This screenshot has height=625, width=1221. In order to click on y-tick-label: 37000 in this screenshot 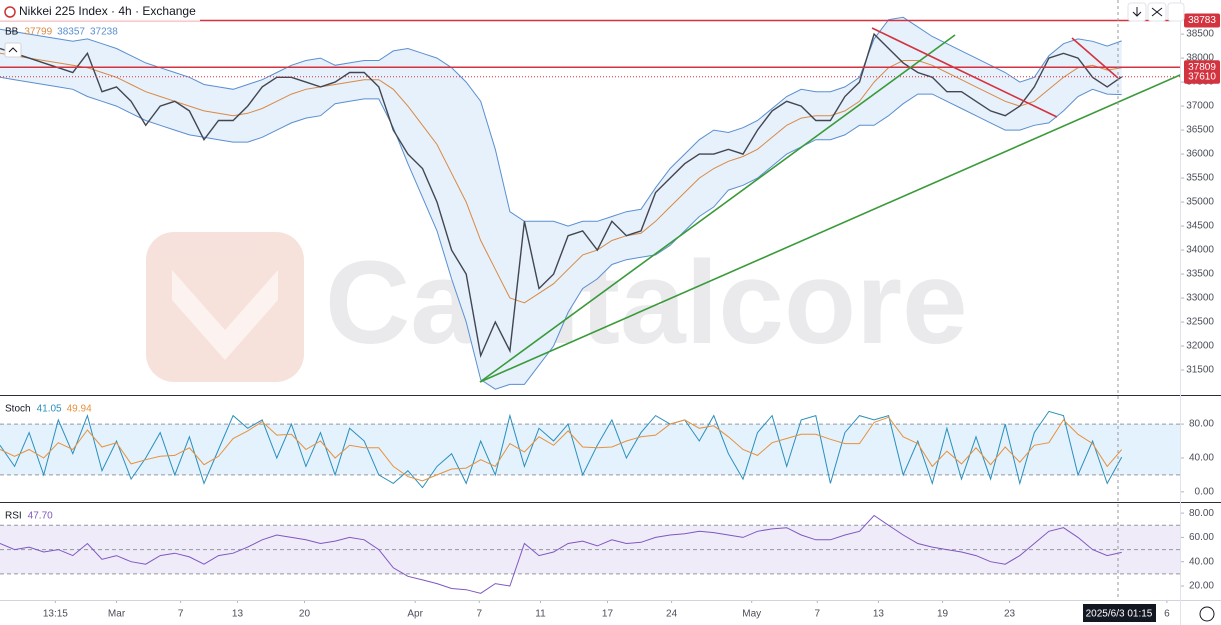, I will do `click(1200, 106)`.